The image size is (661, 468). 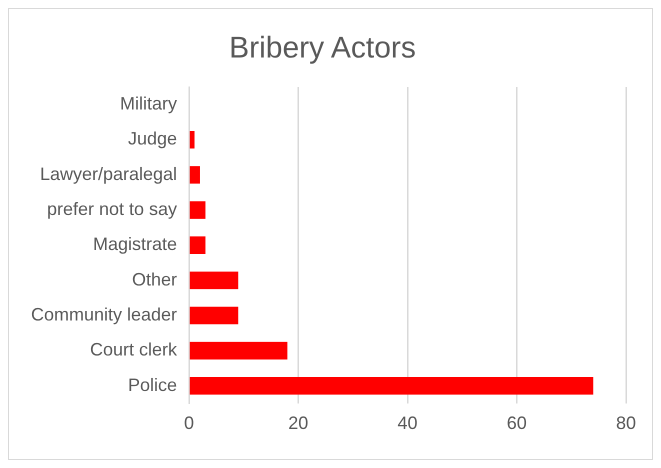 I want to click on y-tick-label: prefer not to say, so click(x=112, y=209).